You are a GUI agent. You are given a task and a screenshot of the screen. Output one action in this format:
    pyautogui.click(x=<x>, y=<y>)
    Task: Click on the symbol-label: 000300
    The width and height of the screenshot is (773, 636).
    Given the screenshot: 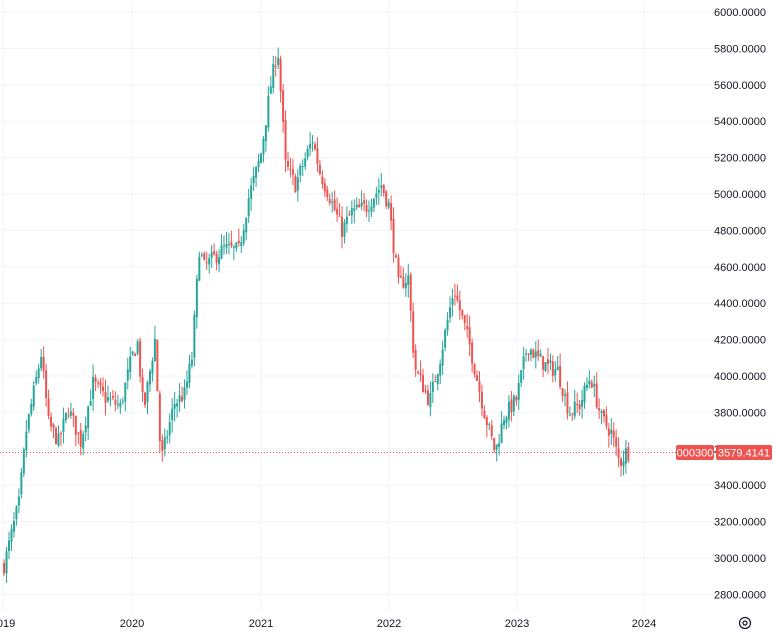 What is the action you would take?
    pyautogui.click(x=695, y=454)
    